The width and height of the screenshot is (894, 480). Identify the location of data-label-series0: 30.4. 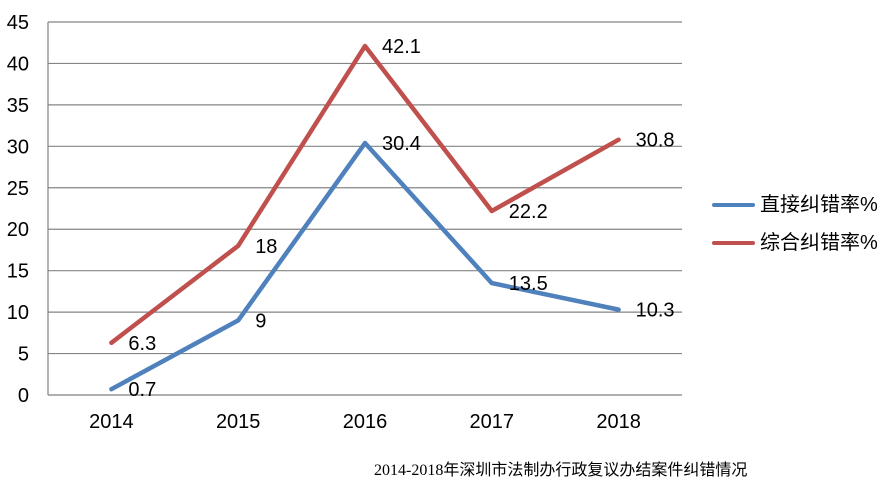
(401, 144).